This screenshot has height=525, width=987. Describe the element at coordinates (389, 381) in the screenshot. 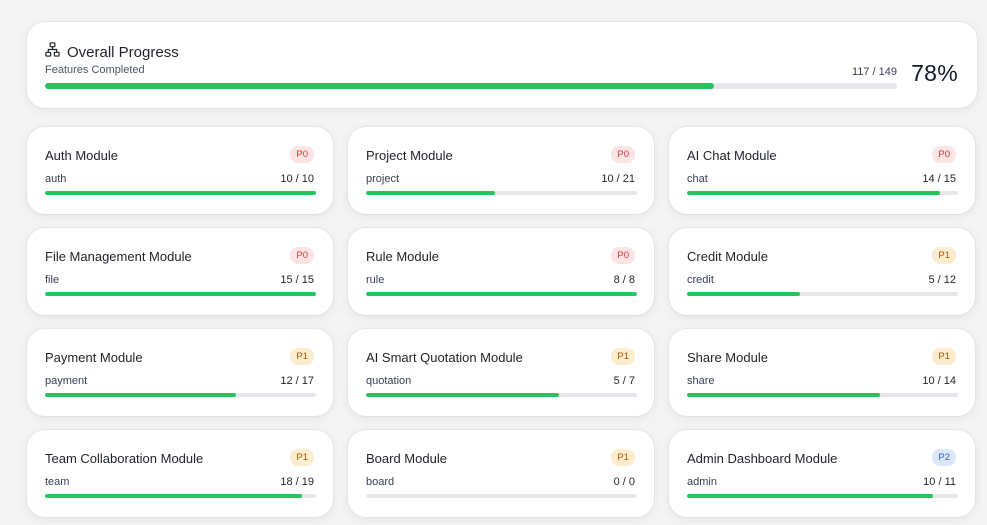

I see `module-key: quotation` at that location.